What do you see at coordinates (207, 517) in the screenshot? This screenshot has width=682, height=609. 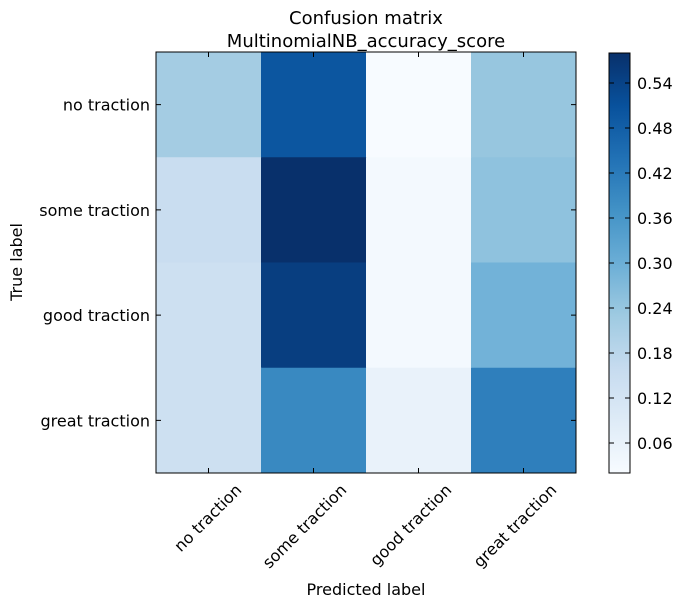 I see `x-tick-label: no traction` at bounding box center [207, 517].